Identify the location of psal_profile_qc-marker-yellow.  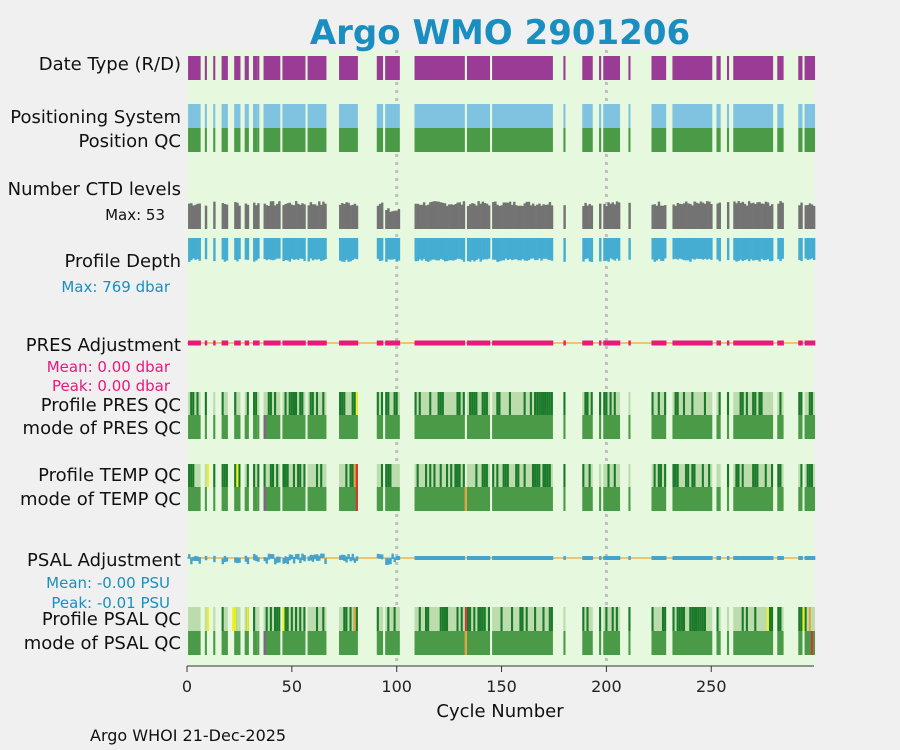
(233, 619).